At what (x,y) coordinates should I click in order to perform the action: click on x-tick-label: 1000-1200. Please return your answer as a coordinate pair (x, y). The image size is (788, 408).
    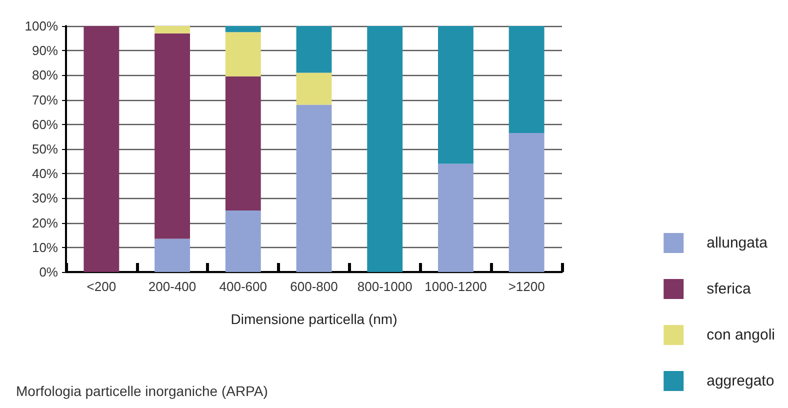
    Looking at the image, I should click on (455, 286).